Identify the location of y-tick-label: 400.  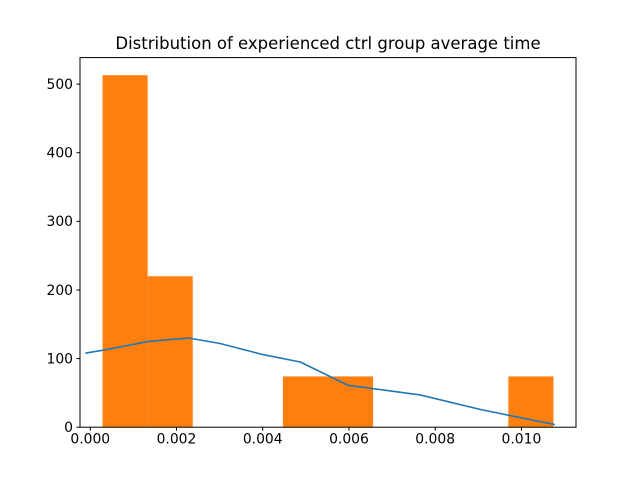
(59, 154).